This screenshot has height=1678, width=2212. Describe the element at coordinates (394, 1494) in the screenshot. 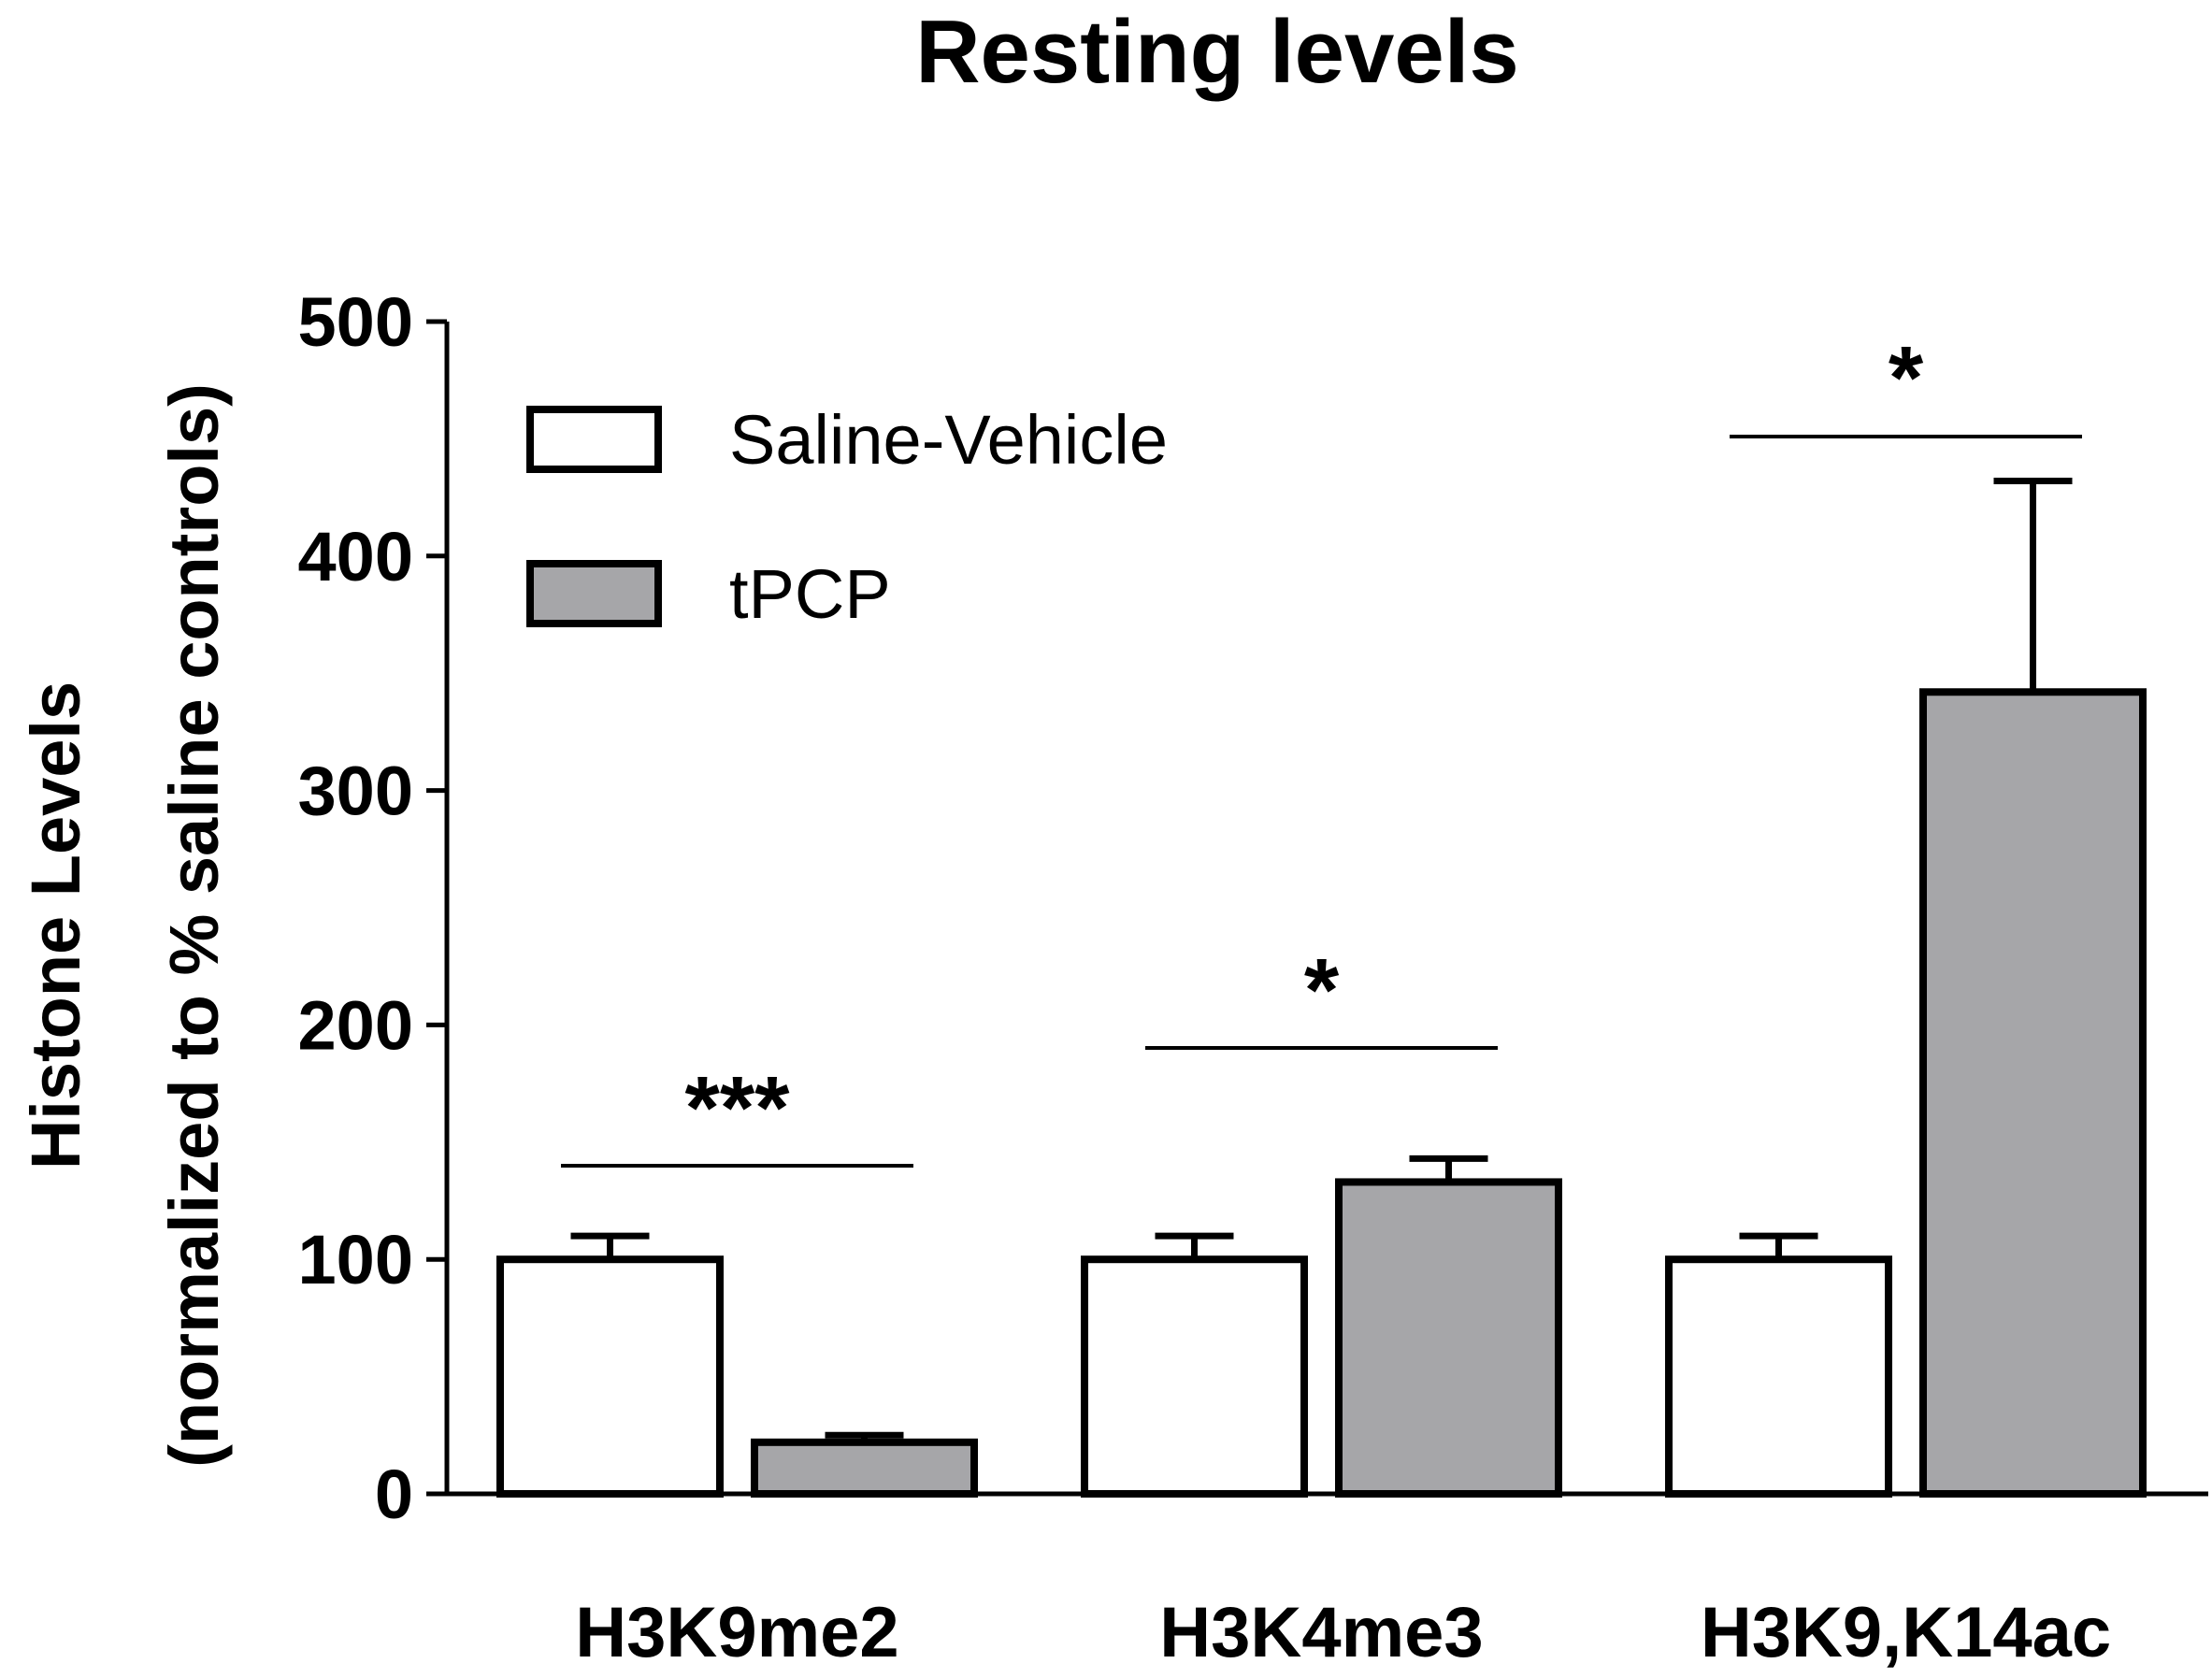

I see `y-tick-label: 0` at that location.